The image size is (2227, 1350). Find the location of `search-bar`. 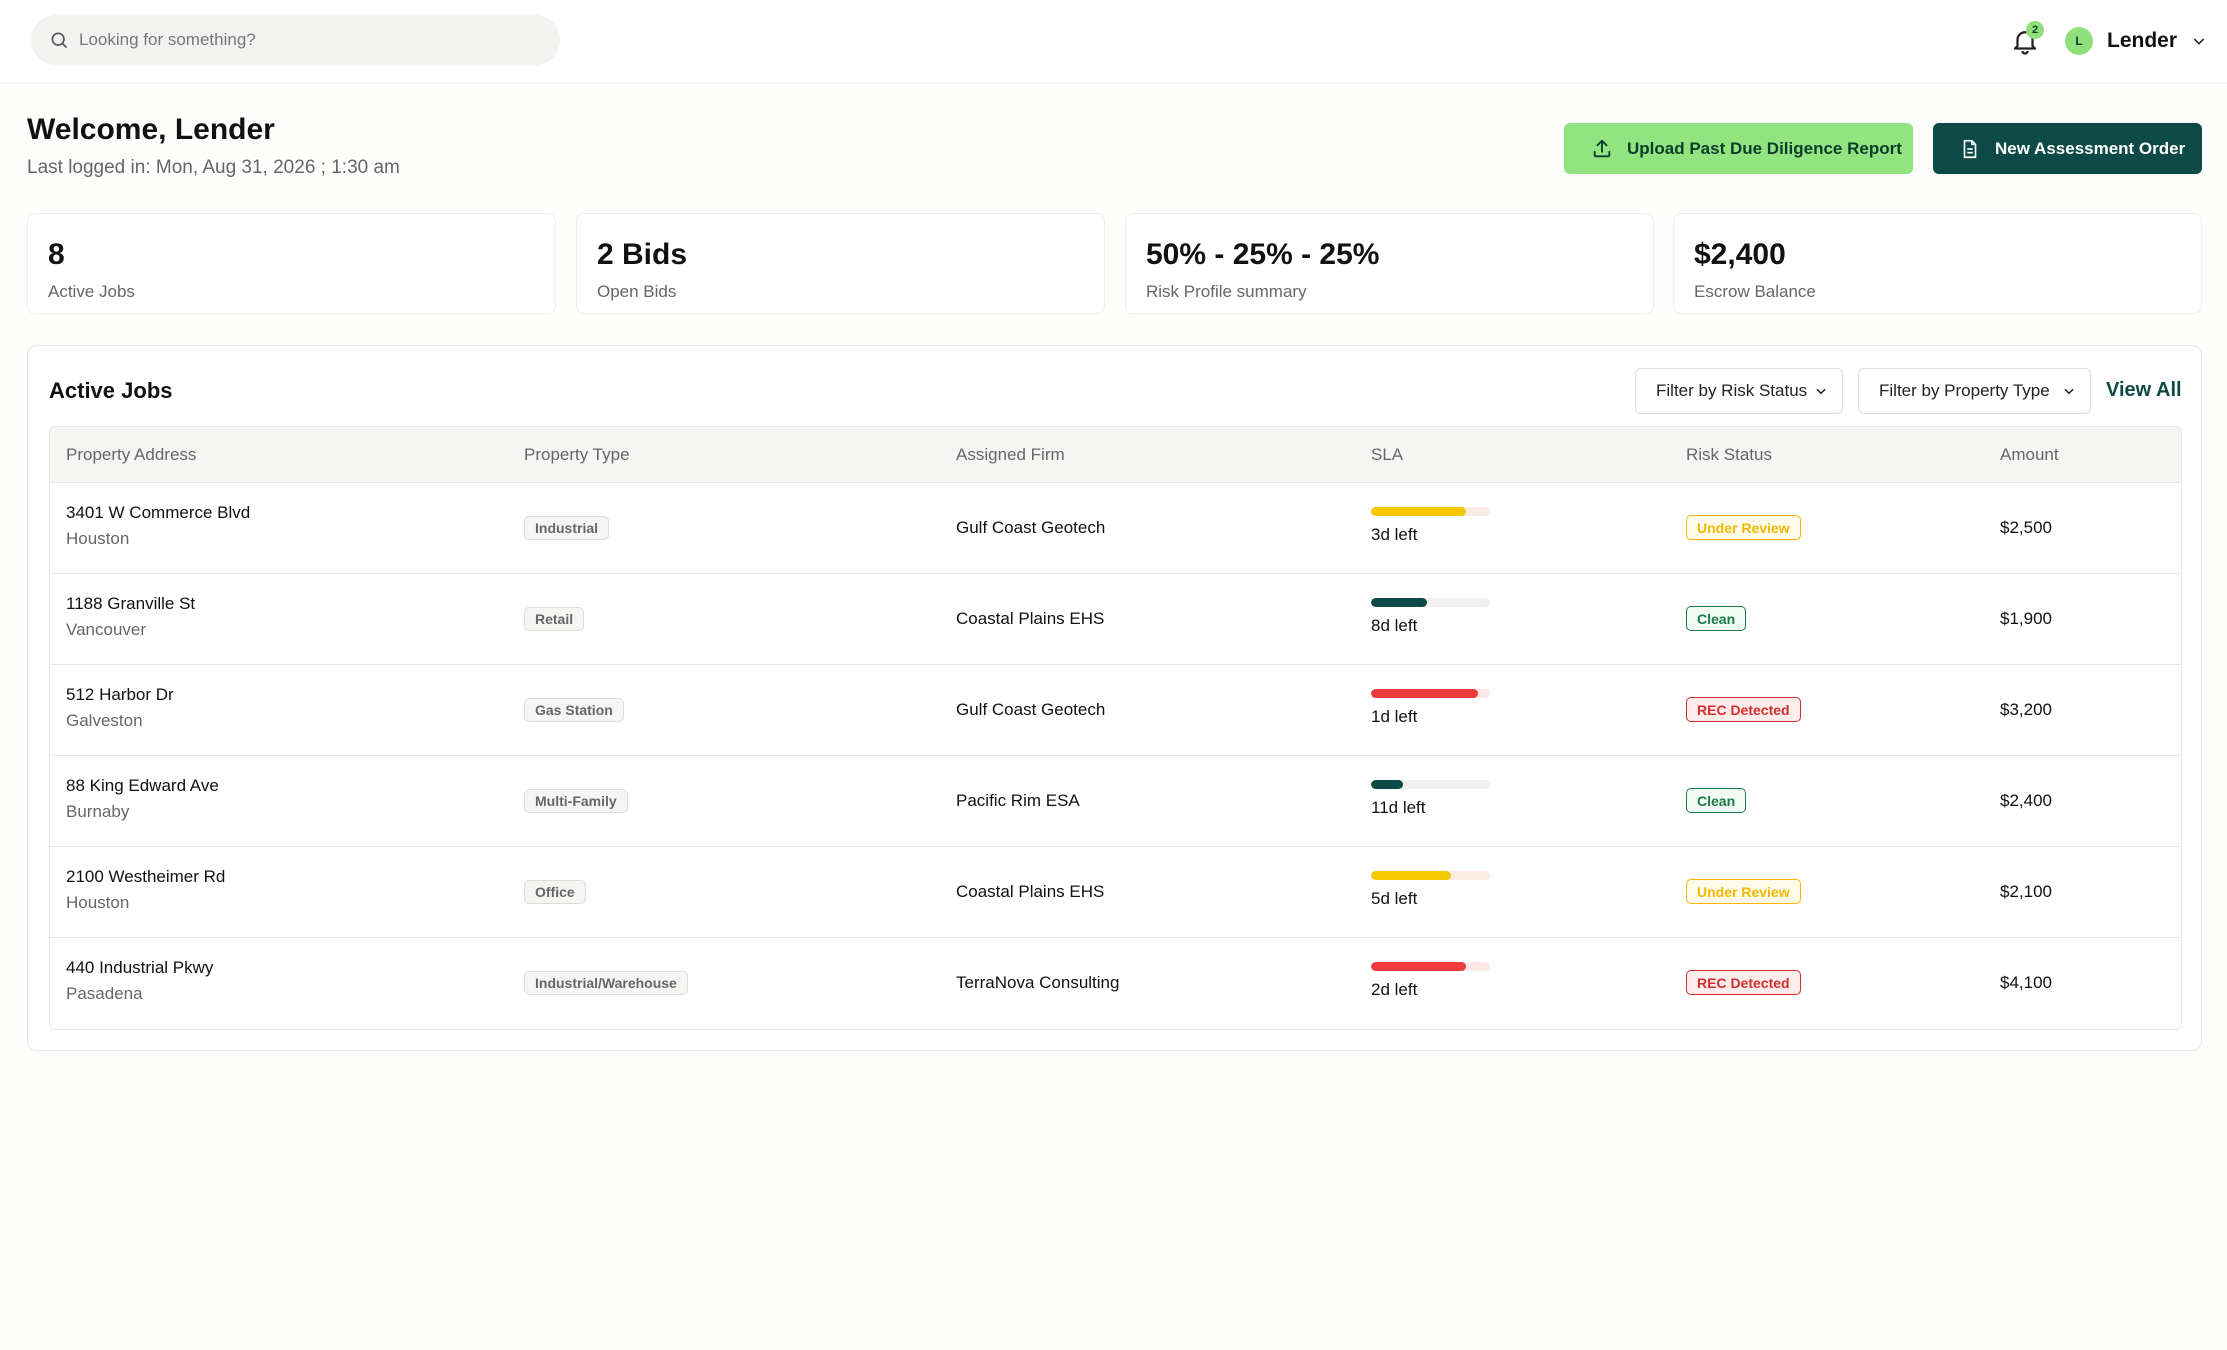

search-bar is located at coordinates (295, 40).